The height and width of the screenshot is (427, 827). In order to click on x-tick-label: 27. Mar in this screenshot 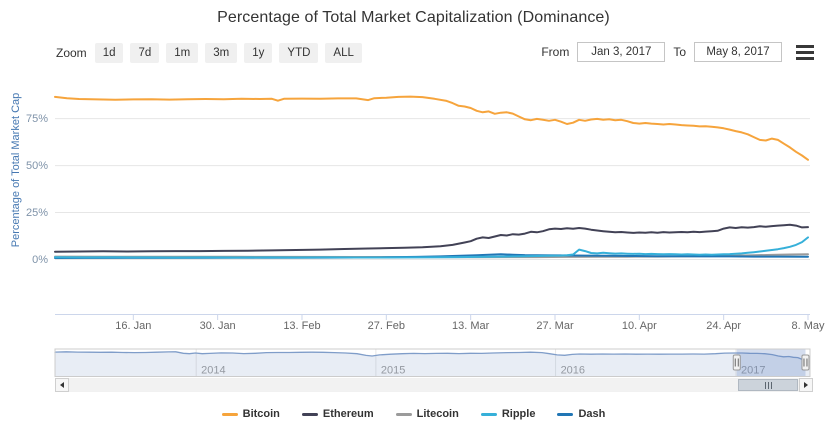, I will do `click(555, 326)`.